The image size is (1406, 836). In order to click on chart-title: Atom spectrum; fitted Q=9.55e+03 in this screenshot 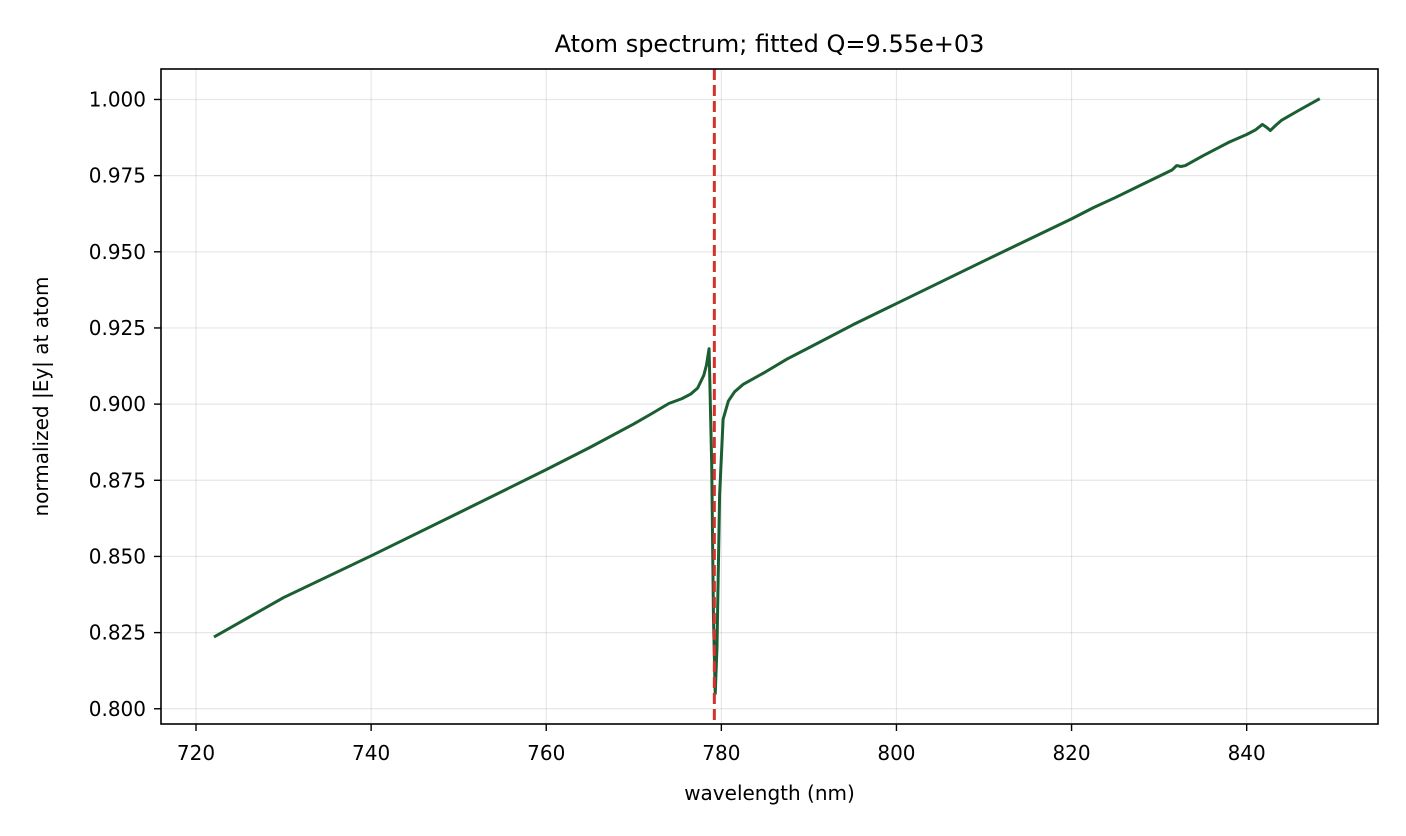, I will do `click(770, 44)`.